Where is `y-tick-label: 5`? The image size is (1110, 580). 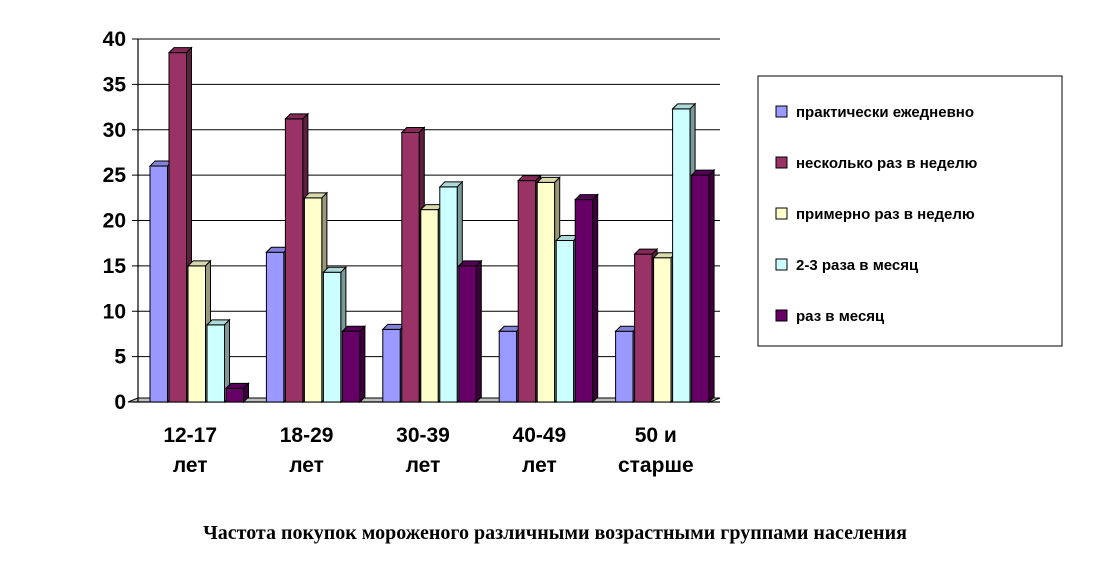
y-tick-label: 5 is located at coordinates (120, 357).